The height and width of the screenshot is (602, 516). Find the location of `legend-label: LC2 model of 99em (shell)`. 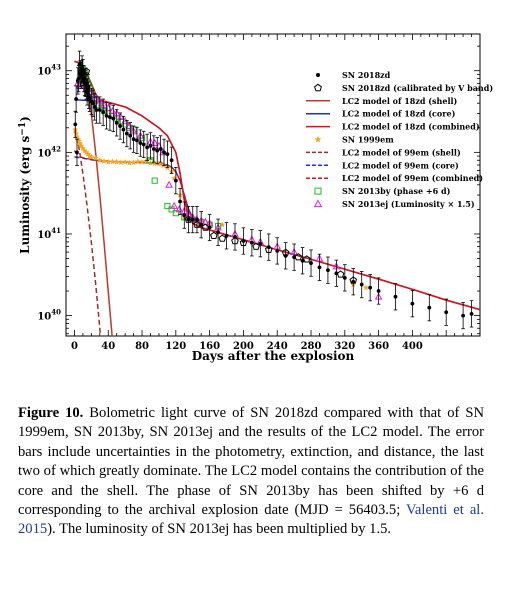

legend-label: LC2 model of 99em (shell) is located at coordinates (401, 152).